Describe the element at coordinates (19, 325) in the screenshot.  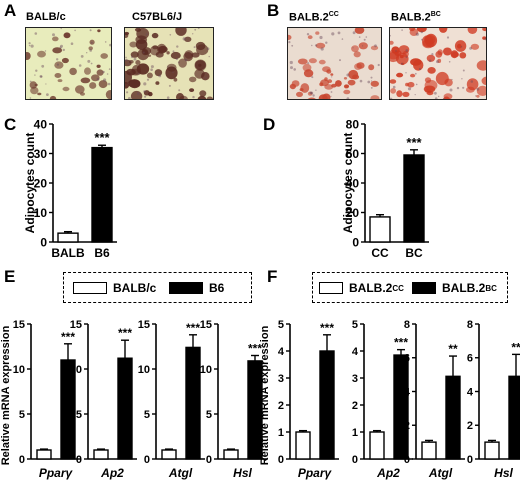
I see `y-tick-label: 15` at that location.